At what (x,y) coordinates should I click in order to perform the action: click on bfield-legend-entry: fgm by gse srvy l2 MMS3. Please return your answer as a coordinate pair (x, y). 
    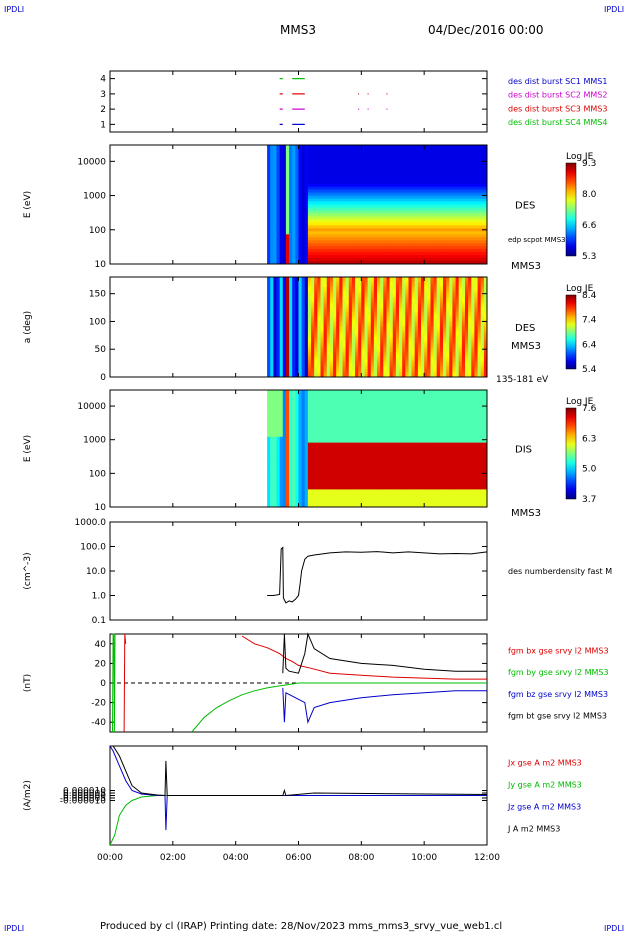
    Looking at the image, I should click on (558, 672).